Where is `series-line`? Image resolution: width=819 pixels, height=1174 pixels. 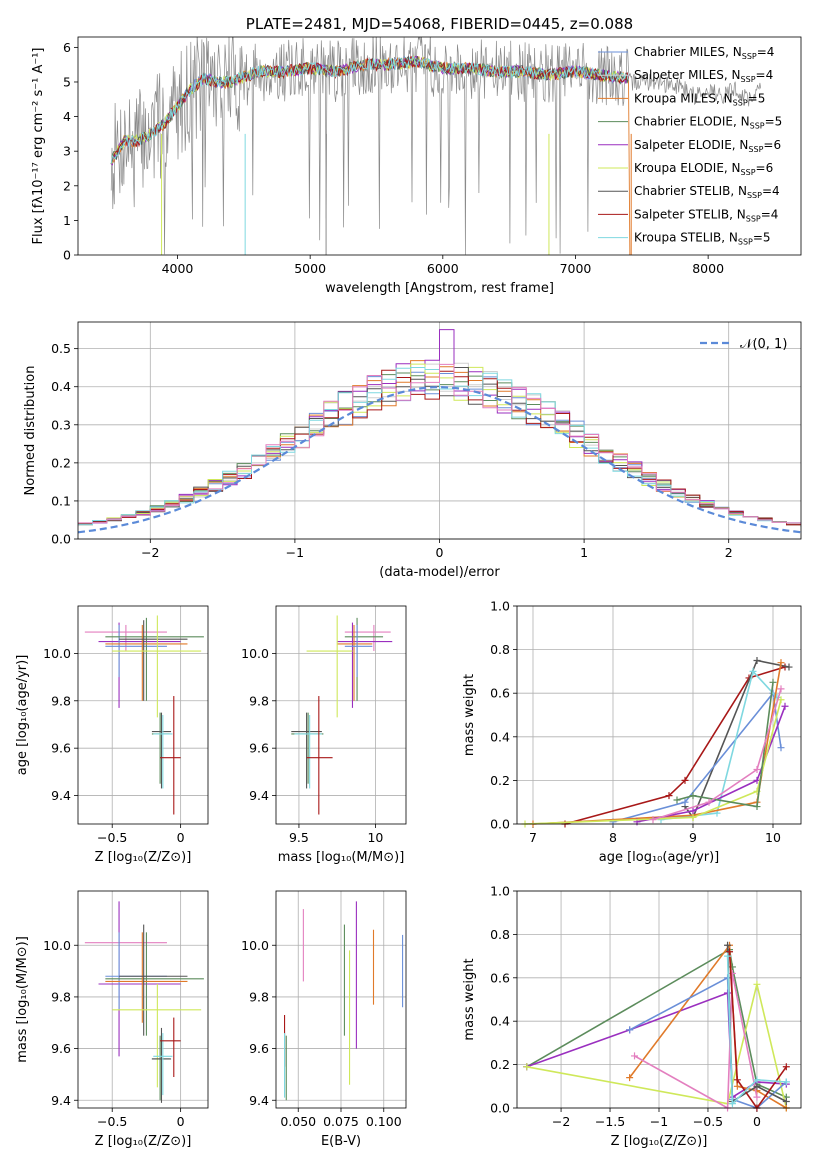 series-line is located at coordinates (657, 743).